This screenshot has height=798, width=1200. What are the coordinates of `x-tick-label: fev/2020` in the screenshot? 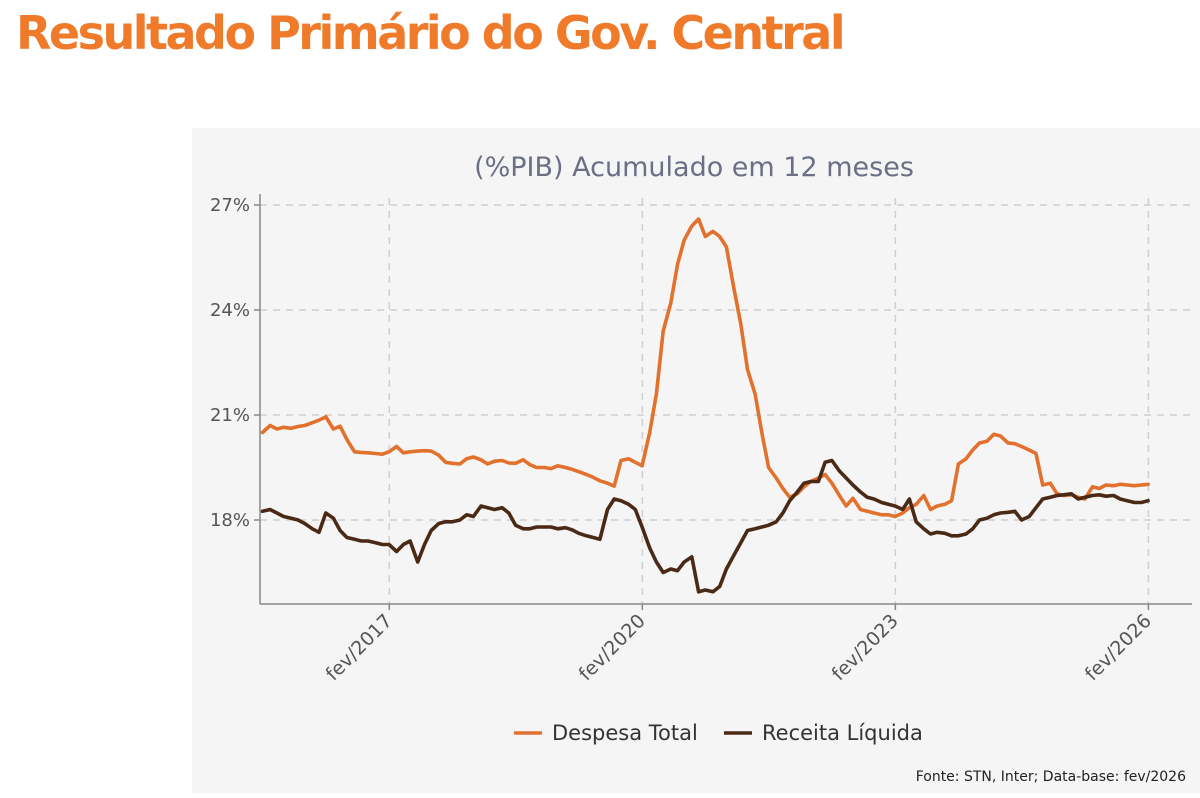 It's located at (612, 647).